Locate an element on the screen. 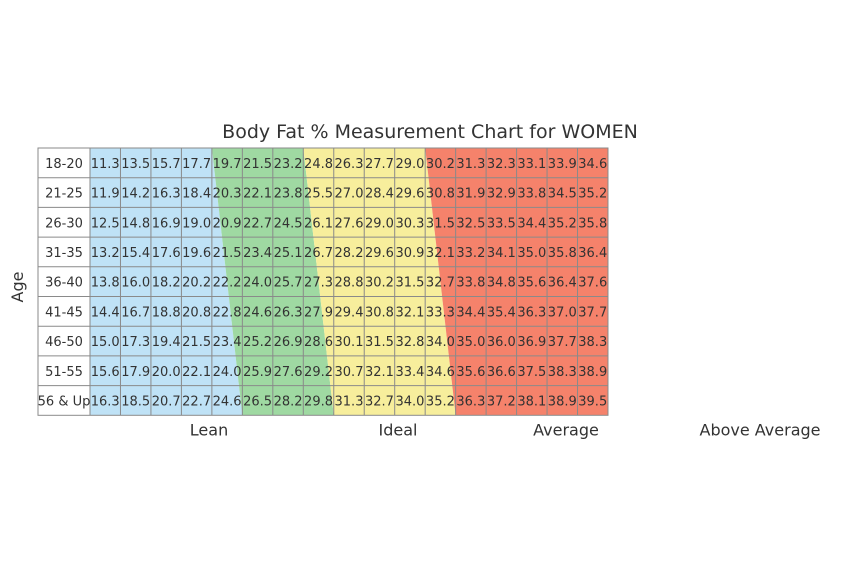 This screenshot has width=855, height=570. age-group-label: 31-35 is located at coordinates (64, 253).